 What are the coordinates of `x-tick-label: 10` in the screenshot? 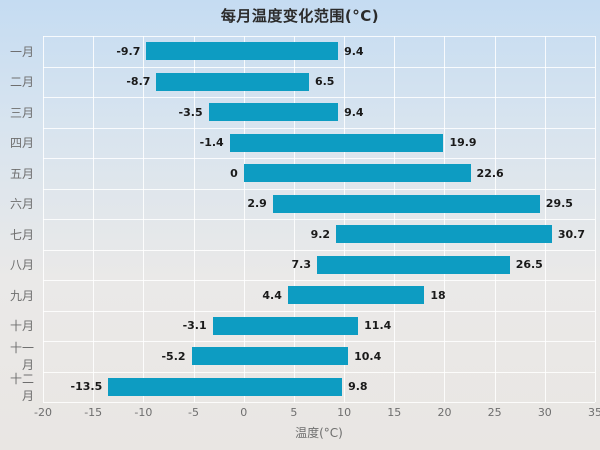 It's located at (344, 412).